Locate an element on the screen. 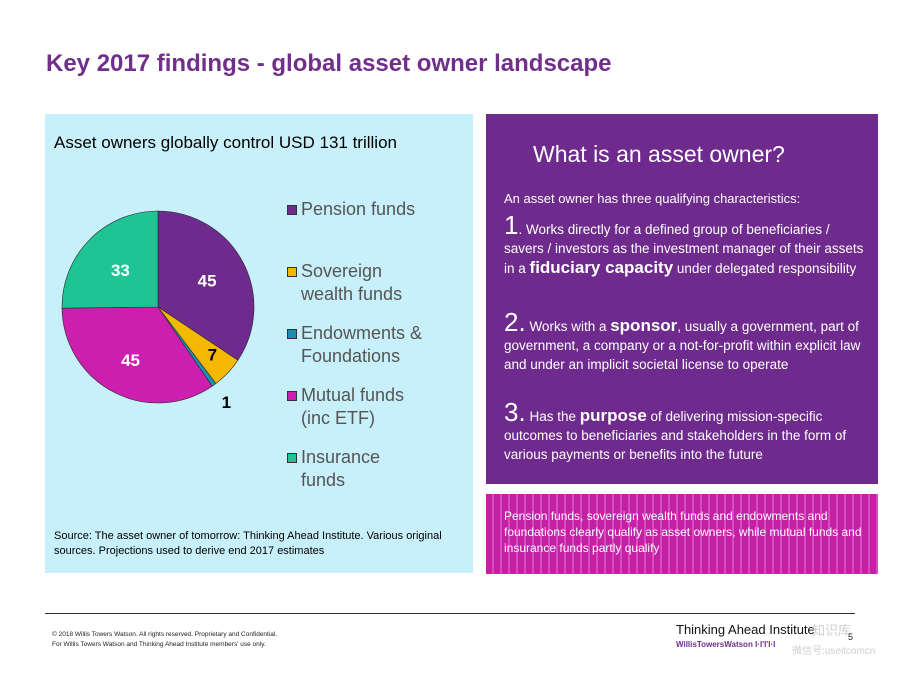  legend-label: Insurance funds is located at coordinates (341, 468).